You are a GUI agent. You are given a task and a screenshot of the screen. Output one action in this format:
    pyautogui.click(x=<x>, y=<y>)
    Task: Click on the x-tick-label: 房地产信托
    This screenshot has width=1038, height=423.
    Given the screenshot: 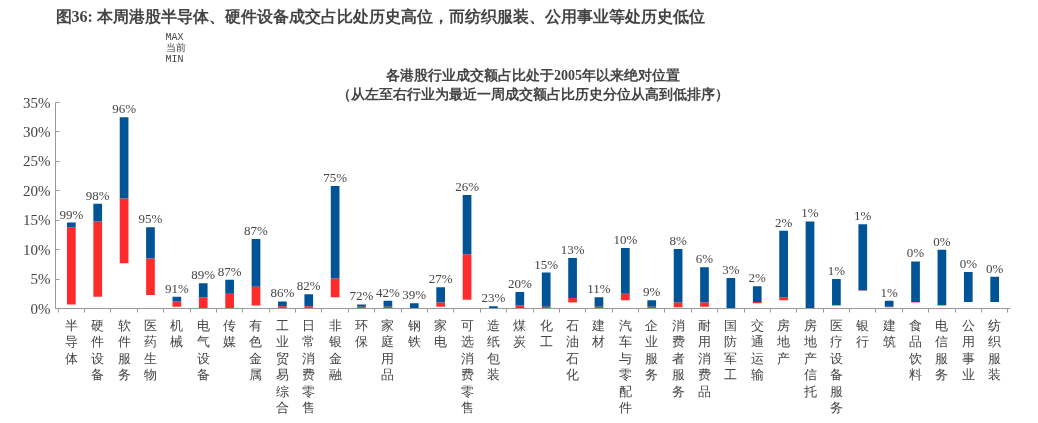 What is the action you would take?
    pyautogui.click(x=809, y=358)
    